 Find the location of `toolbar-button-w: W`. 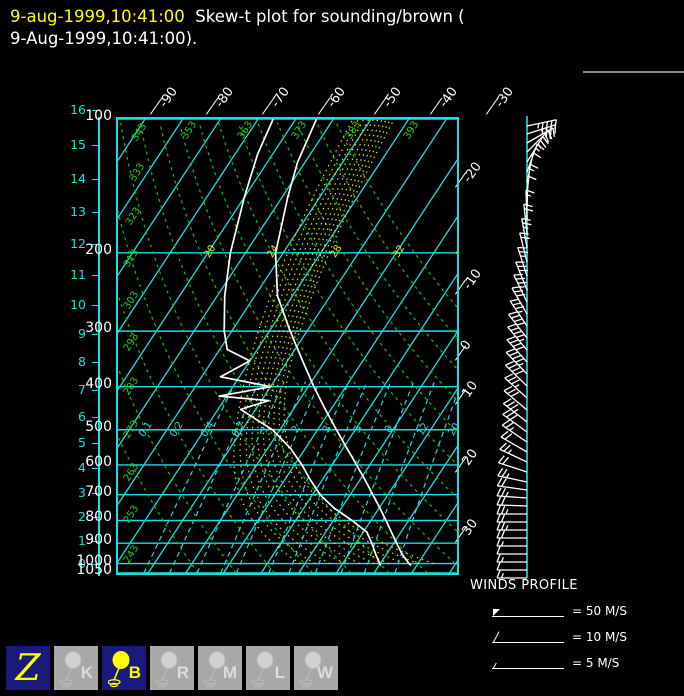

toolbar-button-w: W is located at coordinates (316, 668).